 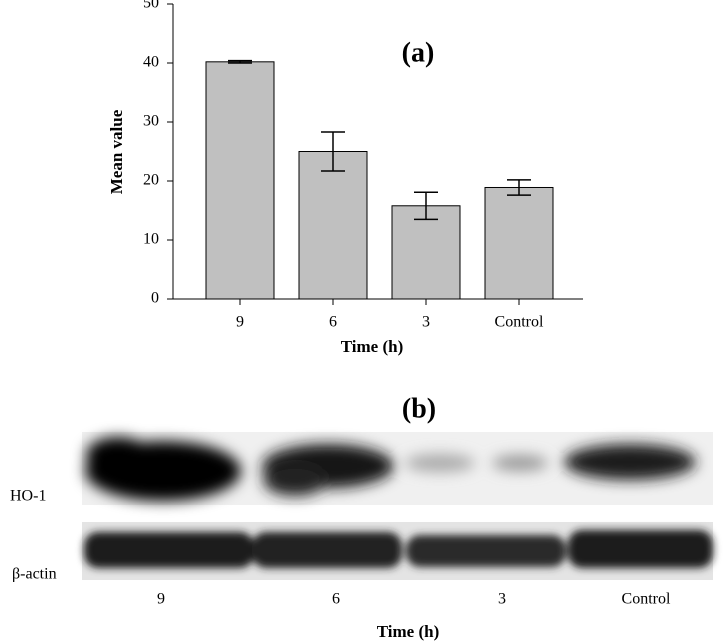 What do you see at coordinates (502, 599) in the screenshot?
I see `lane-label: 3` at bounding box center [502, 599].